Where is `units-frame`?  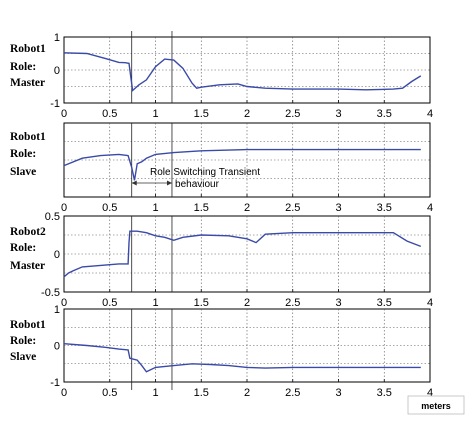 units-frame is located at coordinates (436, 405).